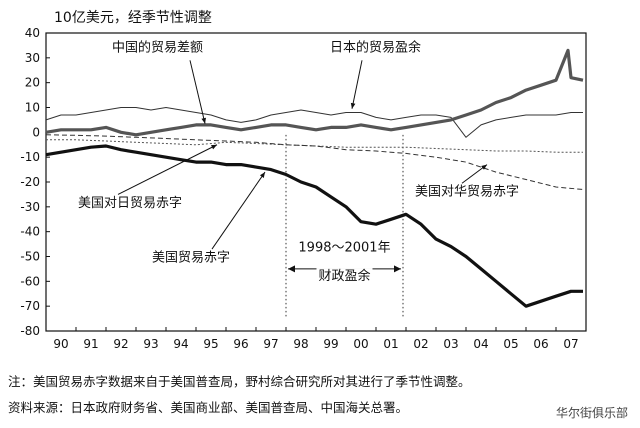 Image resolution: width=640 pixels, height=428 pixels. I want to click on y-axis: 40 30 20 10 0 -10 -20 -30 -40 -50 -60 -70 -80, so click(35, 182).